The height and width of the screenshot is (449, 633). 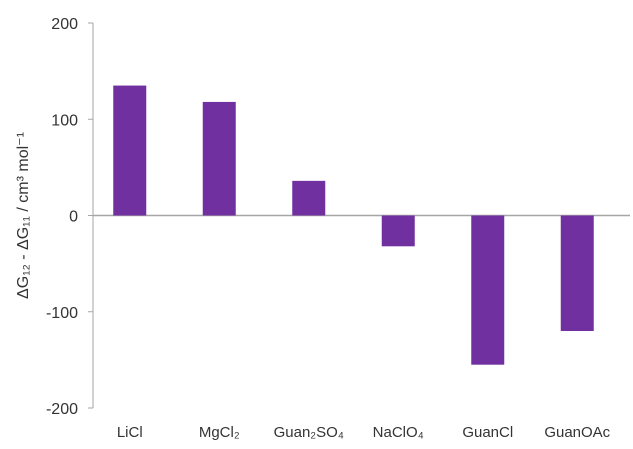 I want to click on y-tick-label: 200, so click(x=64, y=24).